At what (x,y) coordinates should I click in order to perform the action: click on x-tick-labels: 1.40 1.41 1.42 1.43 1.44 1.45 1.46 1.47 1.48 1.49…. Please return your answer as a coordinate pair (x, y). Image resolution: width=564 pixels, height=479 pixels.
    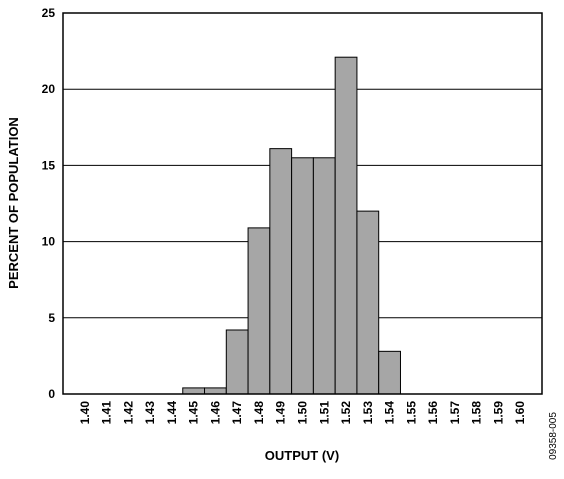
    Looking at the image, I should click on (302, 413).